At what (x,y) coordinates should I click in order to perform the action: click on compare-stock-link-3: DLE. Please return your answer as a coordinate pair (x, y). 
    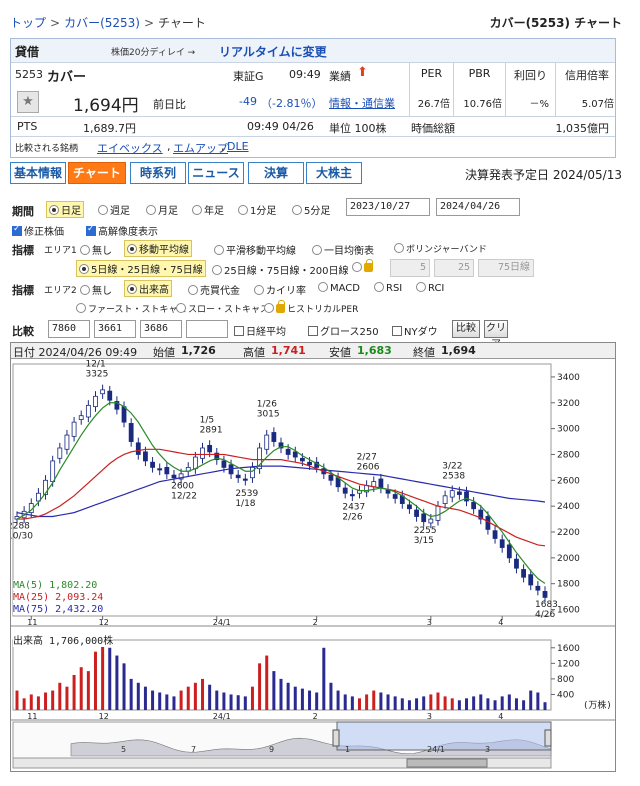
    Looking at the image, I should click on (238, 146).